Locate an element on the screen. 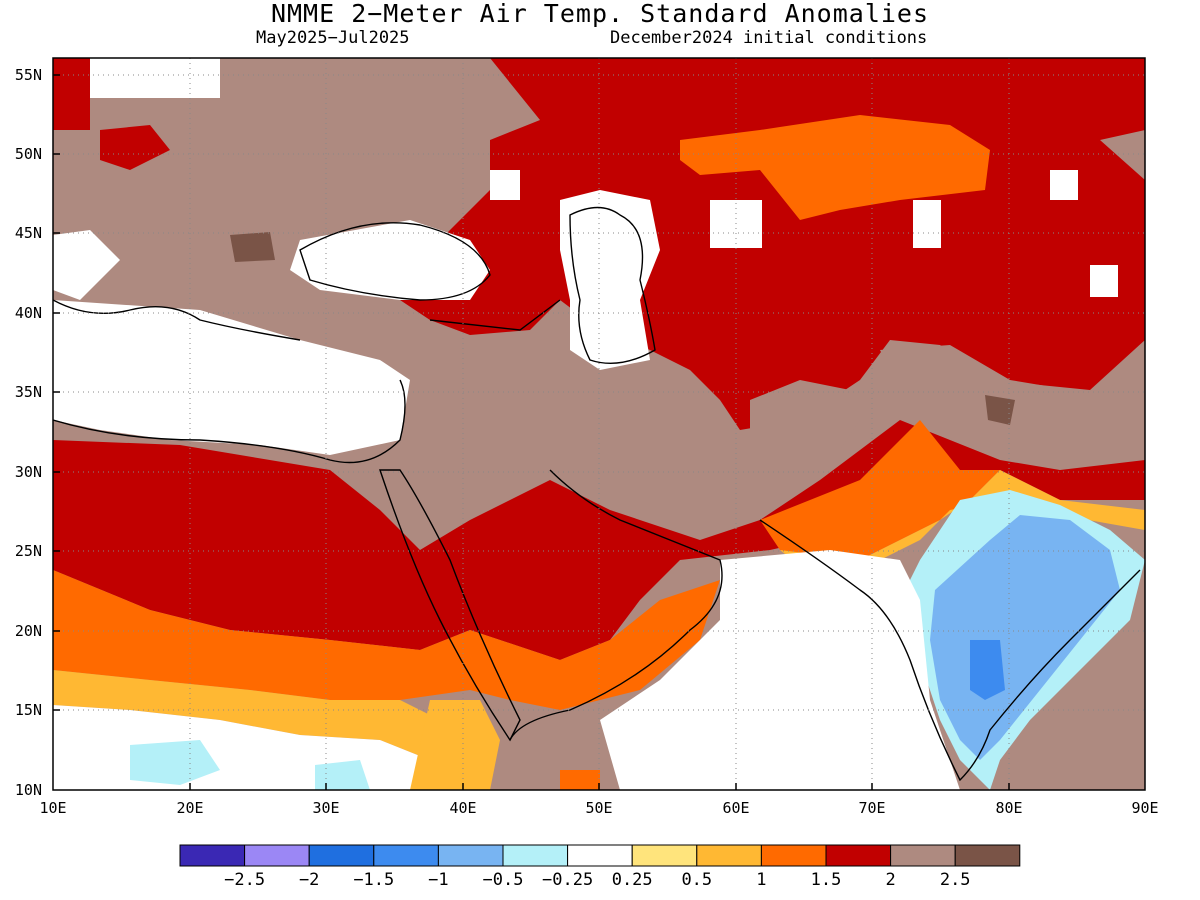  lat-label: 20N is located at coordinates (28, 631).